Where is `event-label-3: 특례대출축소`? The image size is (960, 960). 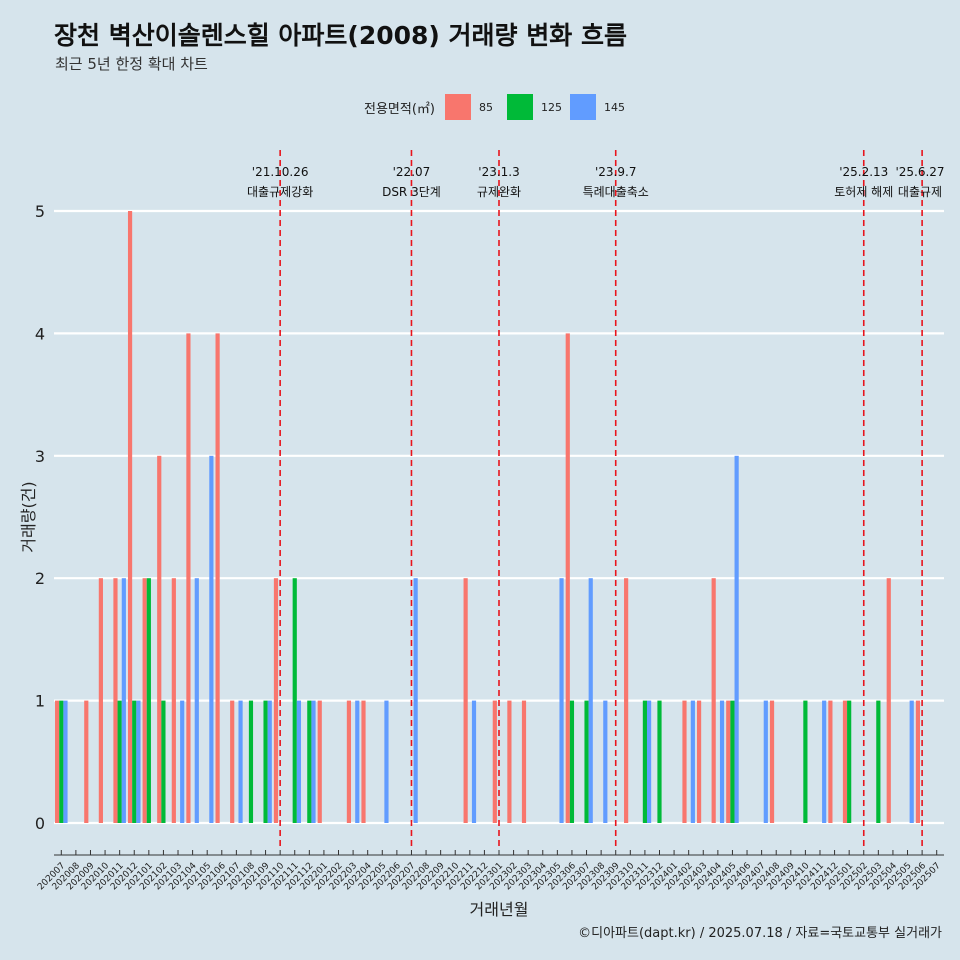
event-label-3: 특례대출축소 is located at coordinates (616, 192).